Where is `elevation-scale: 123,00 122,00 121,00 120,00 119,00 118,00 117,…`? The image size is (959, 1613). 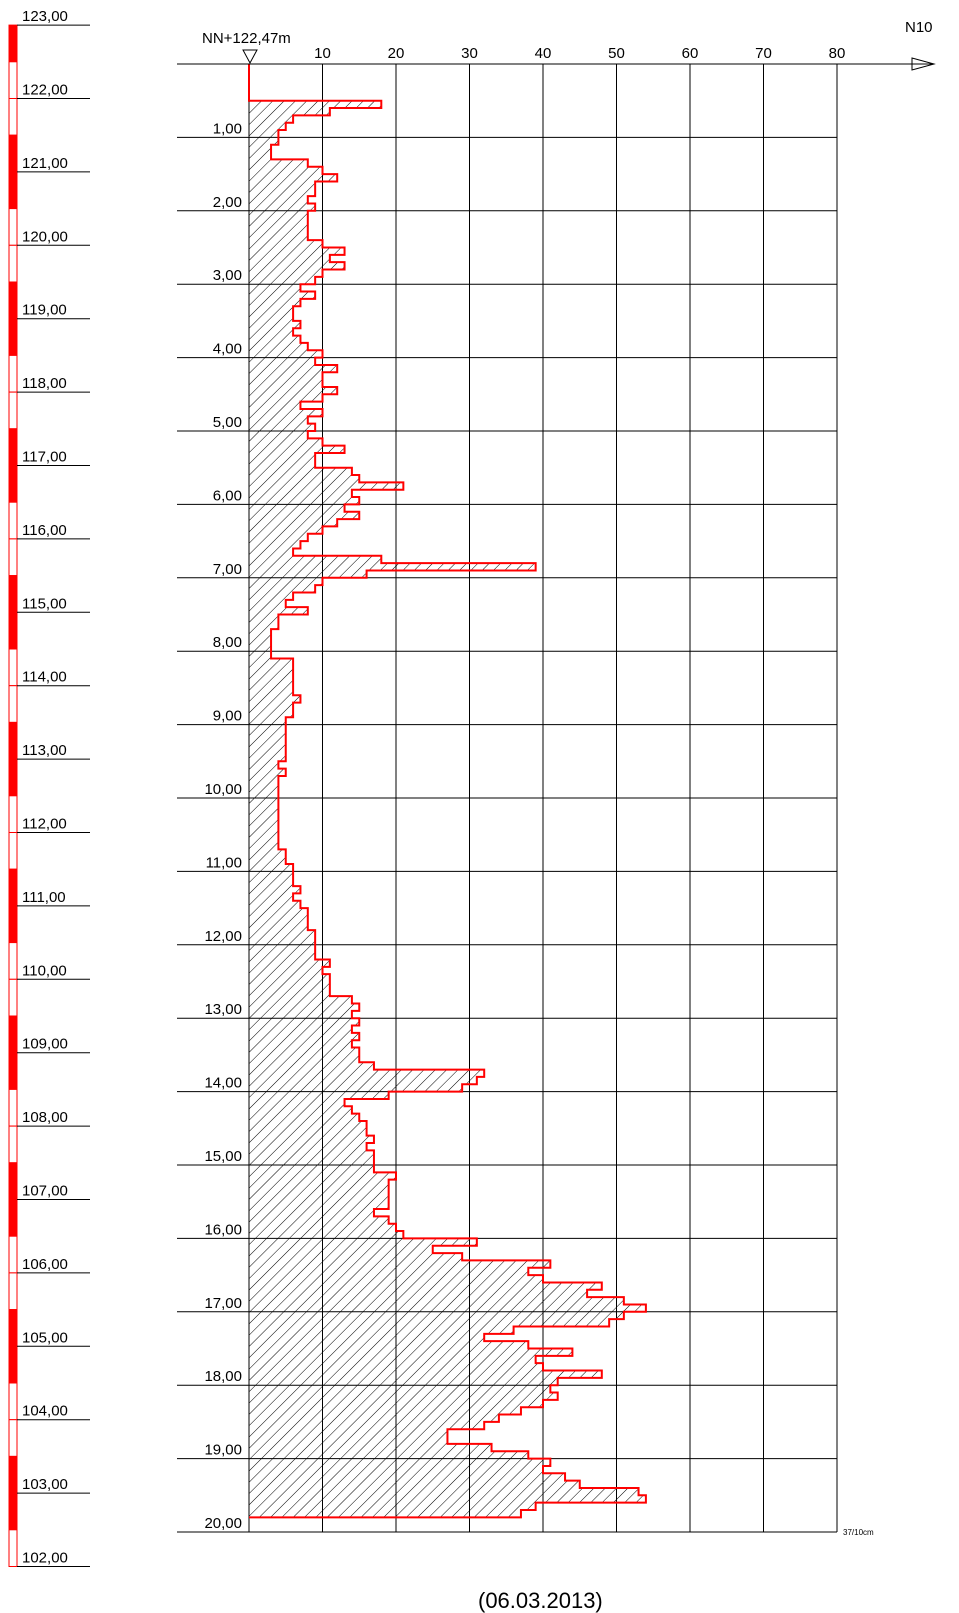
elevation-scale: 123,00 122,00 121,00 120,00 119,00 118,00 117,… is located at coordinates (49, 787).